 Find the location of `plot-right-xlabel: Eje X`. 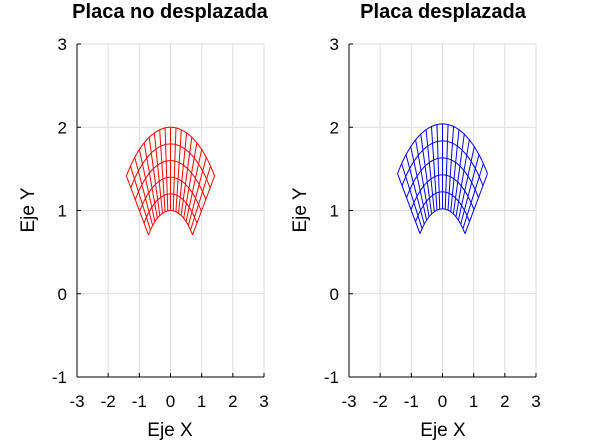

plot-right-xlabel: Eje X is located at coordinates (443, 430).